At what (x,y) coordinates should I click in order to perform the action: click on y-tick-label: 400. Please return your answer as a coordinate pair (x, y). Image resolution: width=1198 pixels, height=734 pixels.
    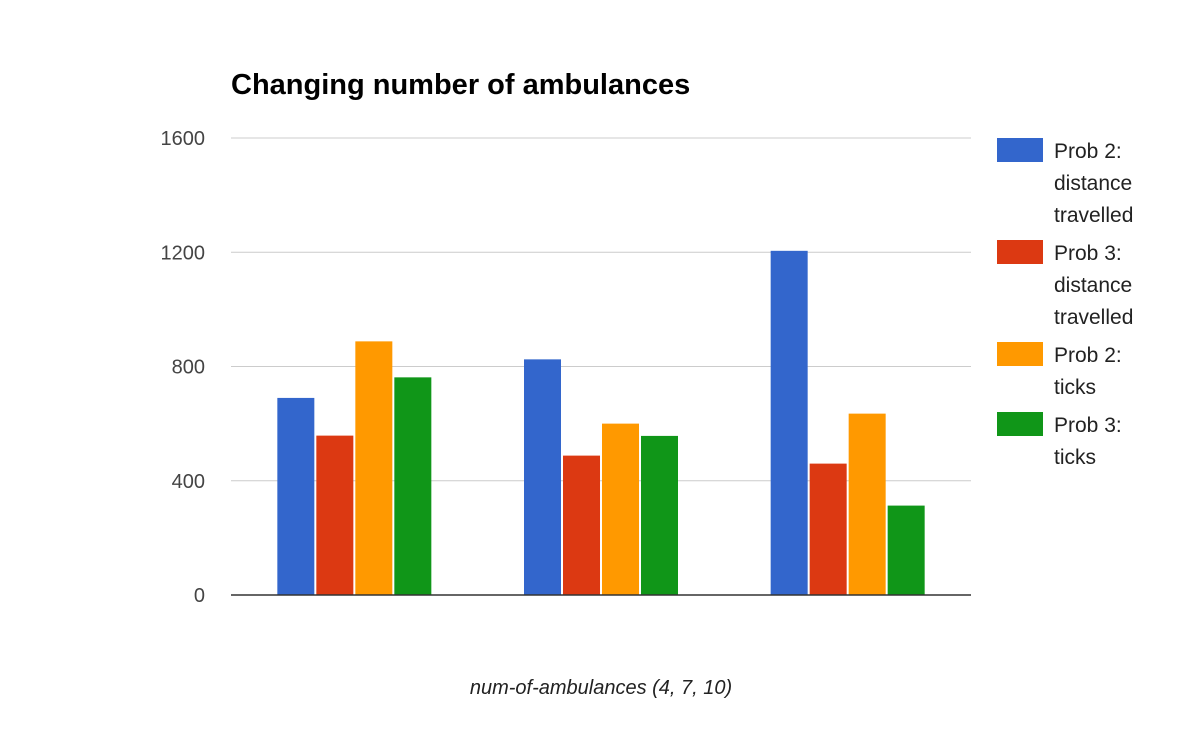
    Looking at the image, I should click on (188, 482).